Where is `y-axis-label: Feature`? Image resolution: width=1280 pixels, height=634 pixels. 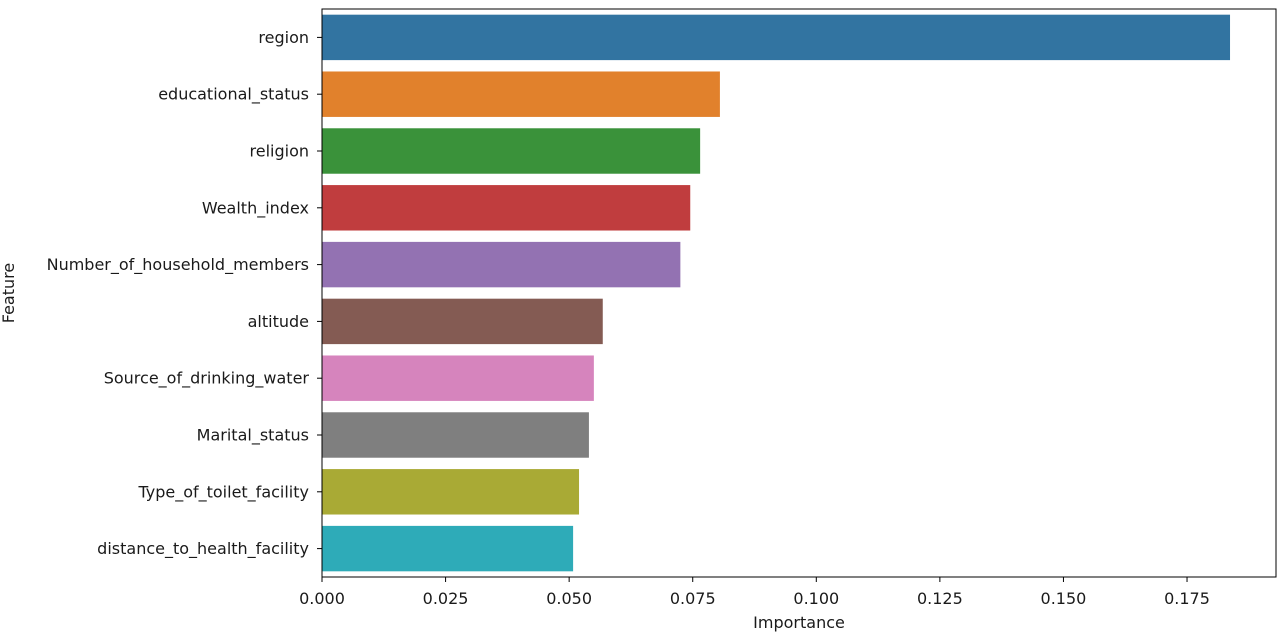
y-axis-label: Feature is located at coordinates (9, 293).